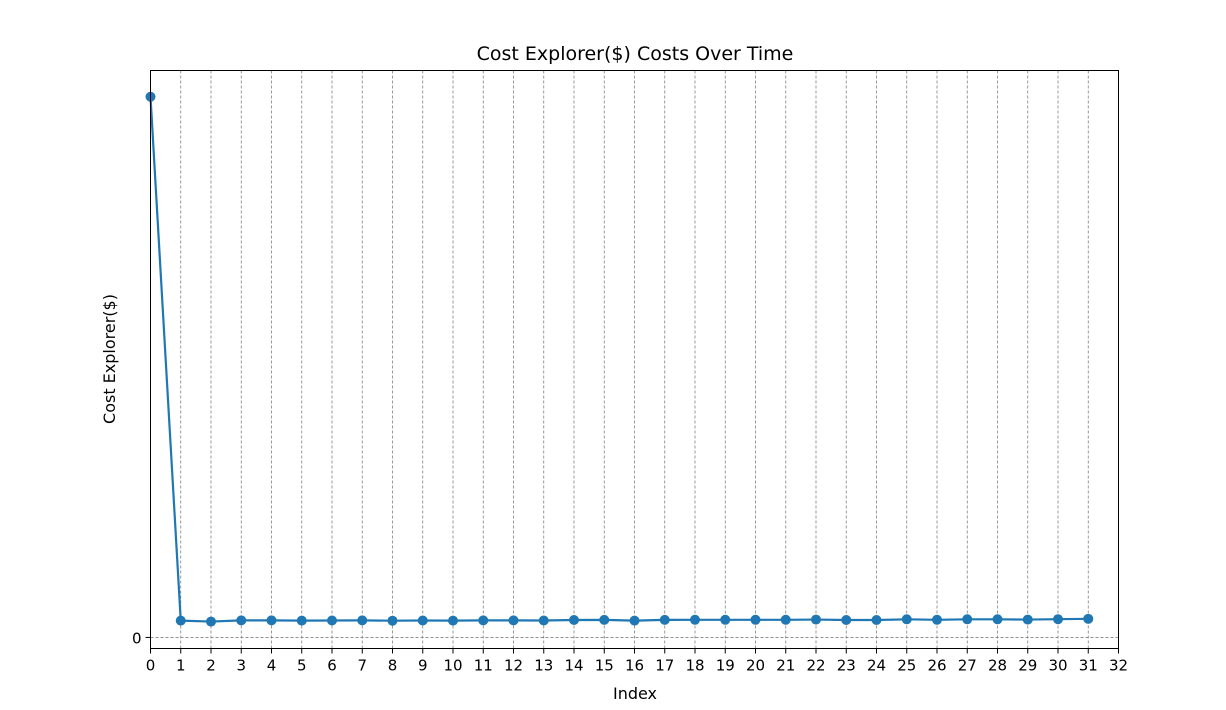 This screenshot has height=710, width=1226. What do you see at coordinates (181, 666) in the screenshot?
I see `x-tick-label: 1` at bounding box center [181, 666].